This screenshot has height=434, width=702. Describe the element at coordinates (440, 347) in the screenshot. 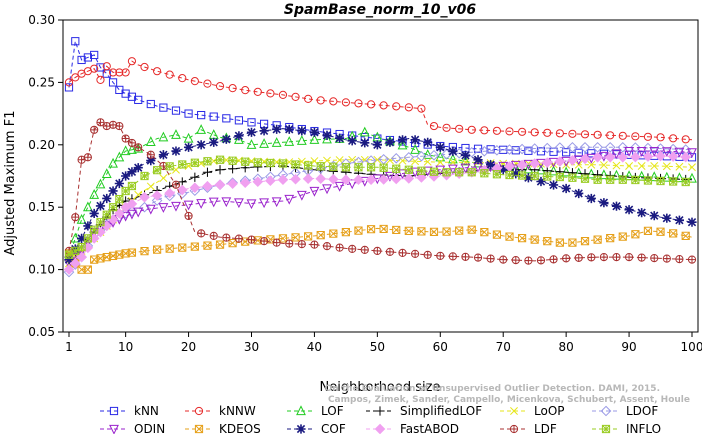

I see `x-tick-label: 60` at that location.